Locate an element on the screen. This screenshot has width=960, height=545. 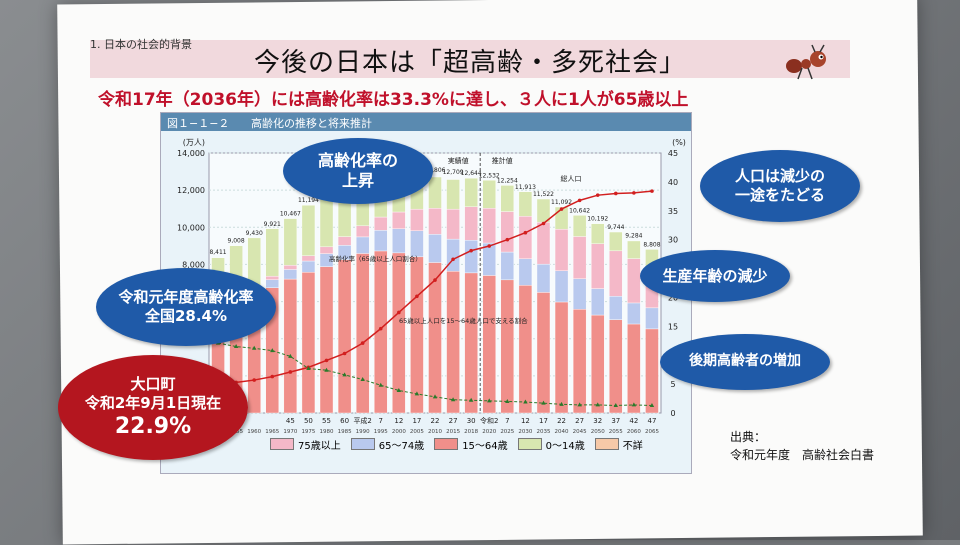
y-tick-label-left: 10,000 is located at coordinates (191, 227).